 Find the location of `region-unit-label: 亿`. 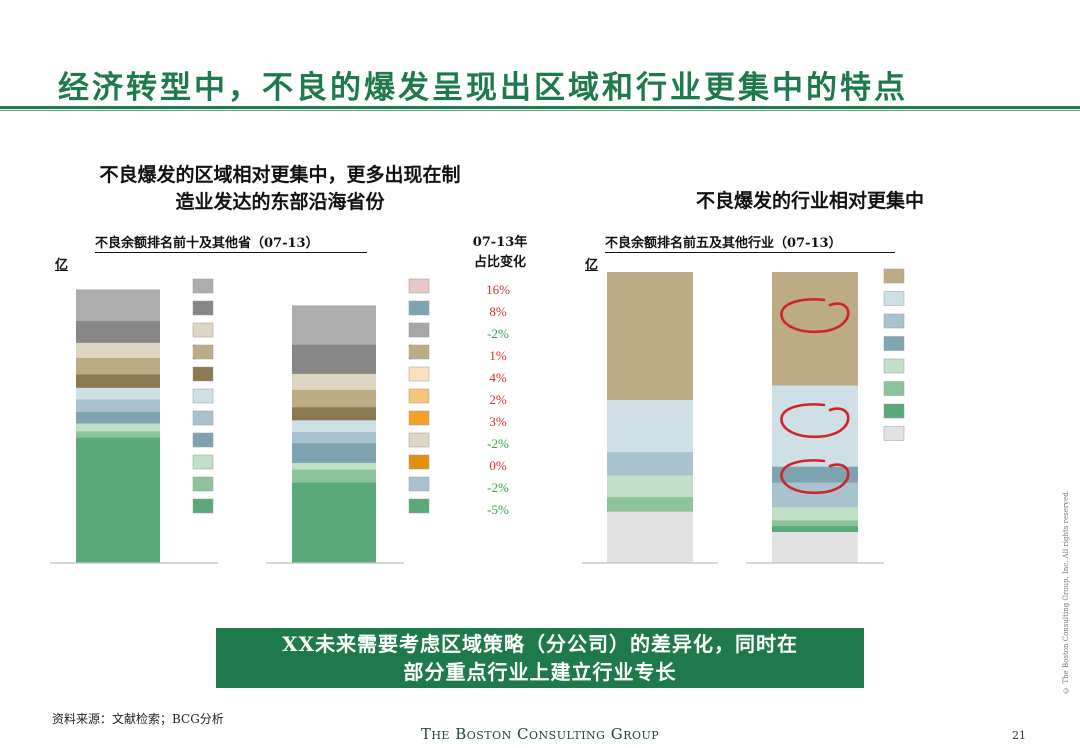

region-unit-label: 亿 is located at coordinates (62, 265).